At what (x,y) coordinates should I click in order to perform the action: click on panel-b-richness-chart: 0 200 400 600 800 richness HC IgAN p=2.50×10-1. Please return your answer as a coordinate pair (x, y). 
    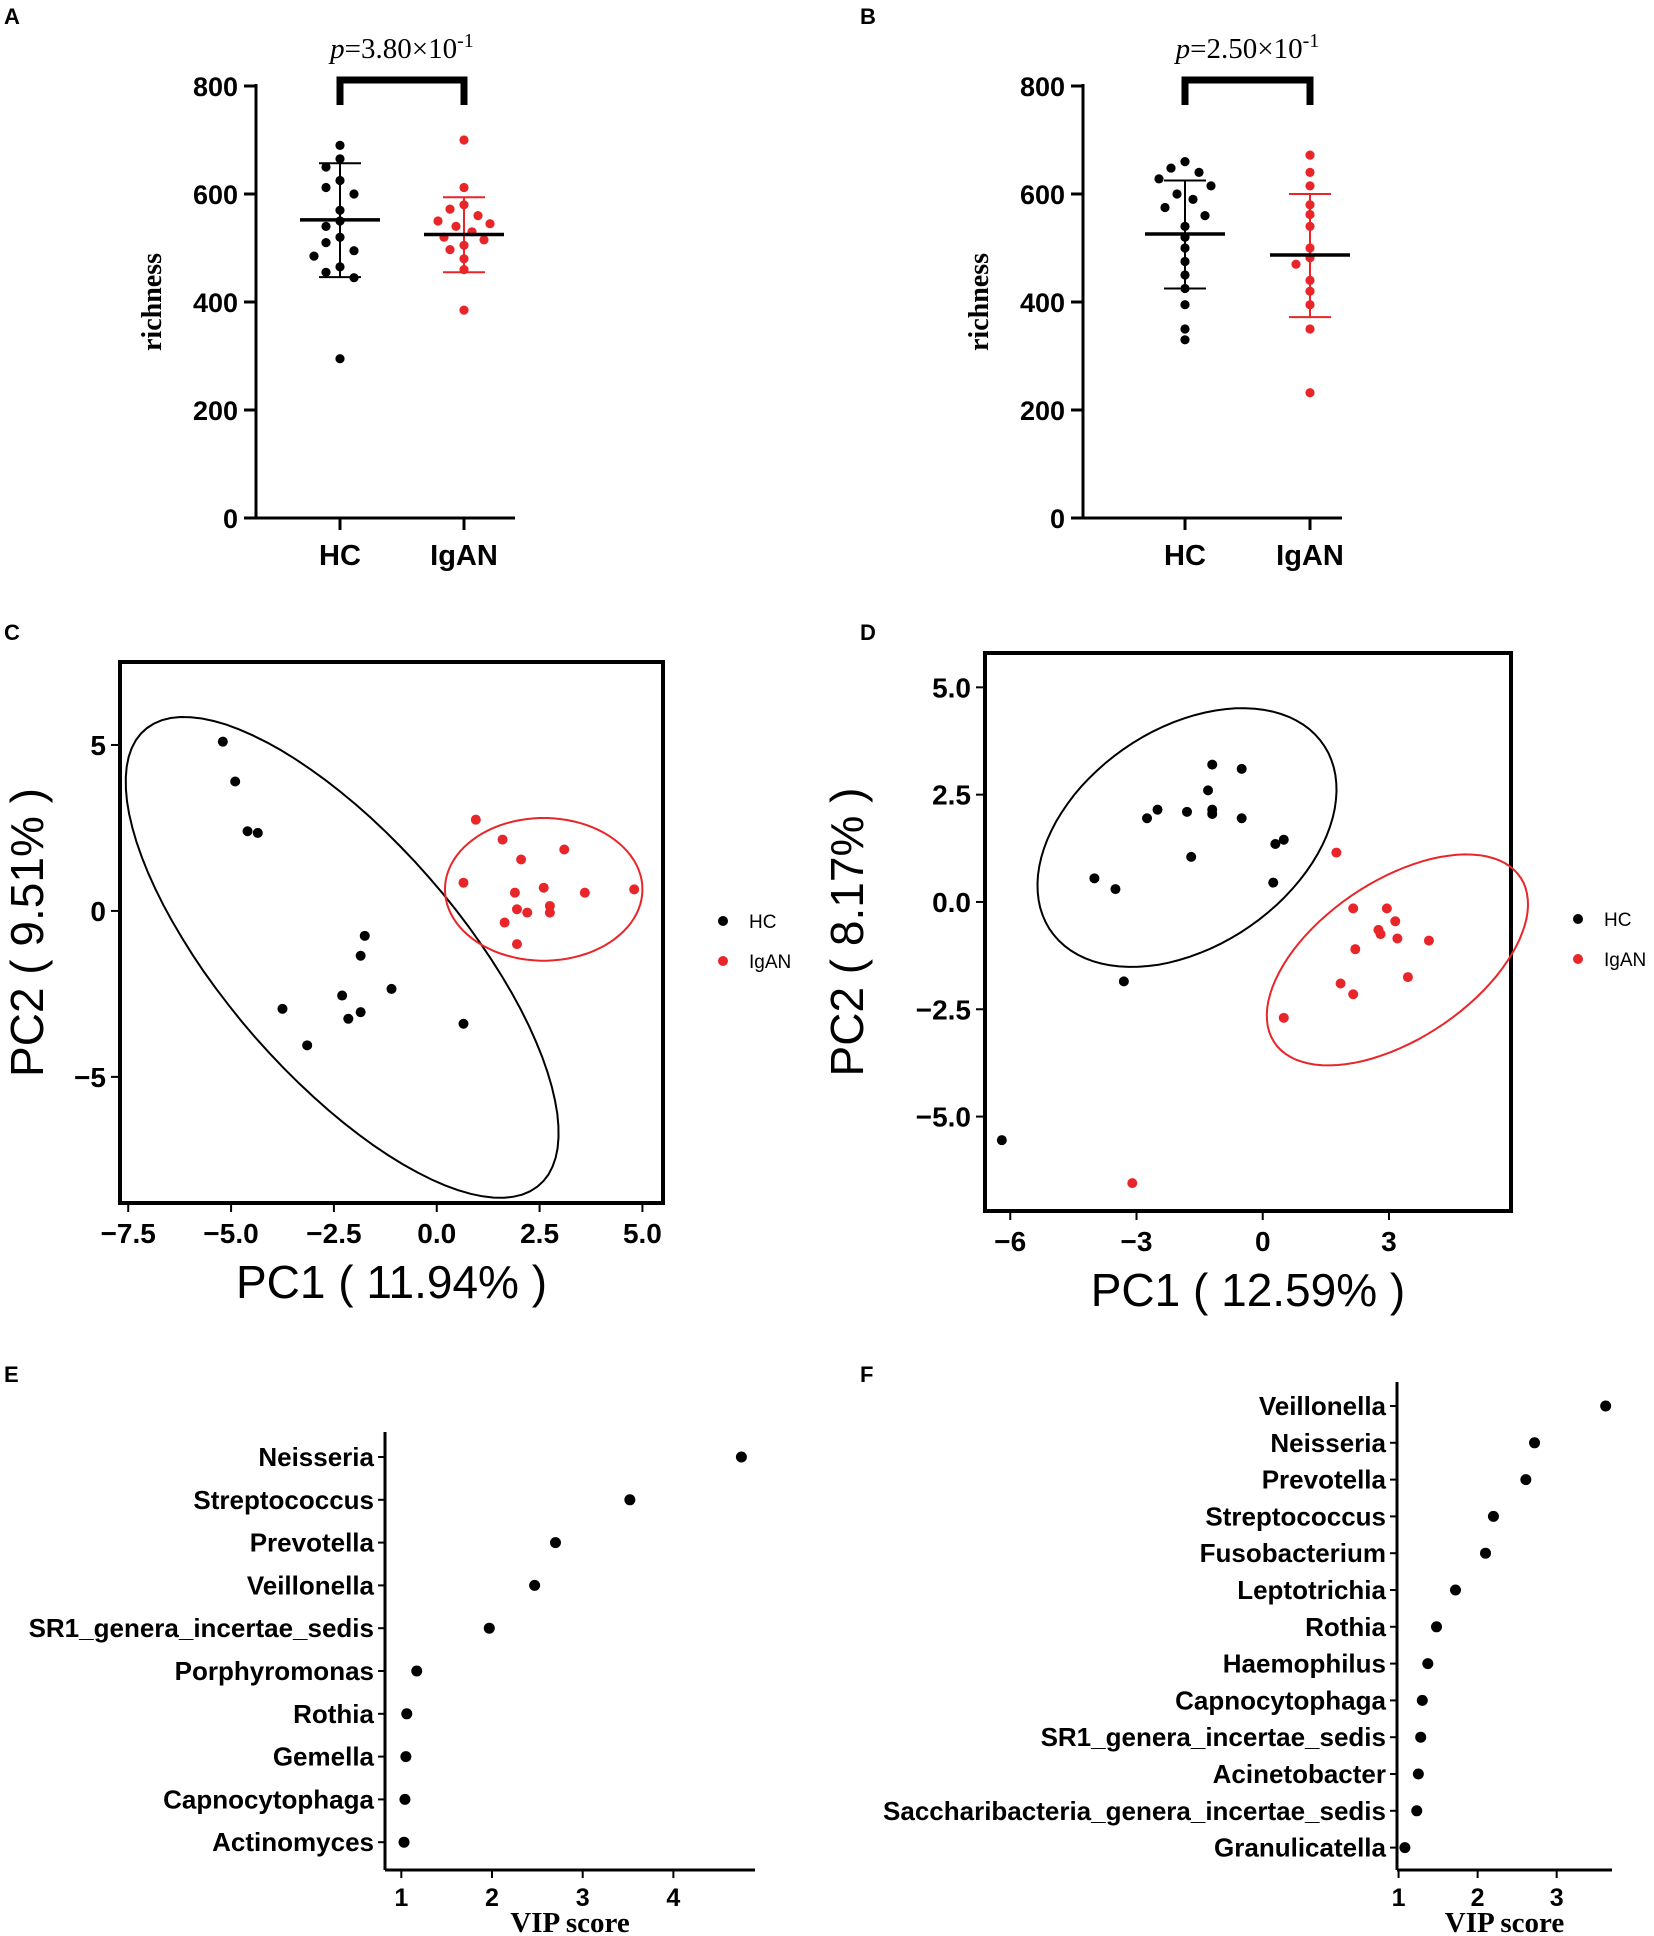
    Looking at the image, I should click on (1157, 301).